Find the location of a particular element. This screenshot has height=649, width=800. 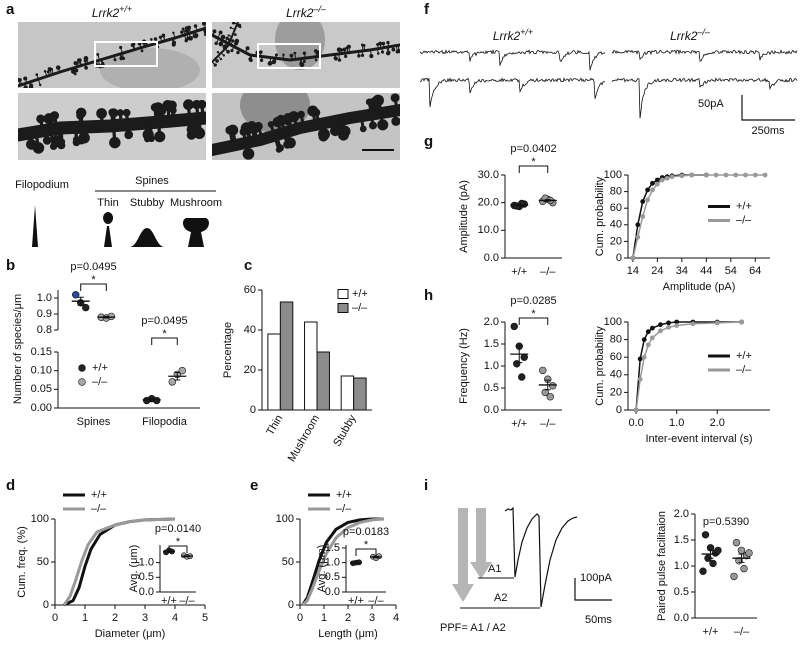

gene: Lrrk2 is located at coordinates (106, 13).